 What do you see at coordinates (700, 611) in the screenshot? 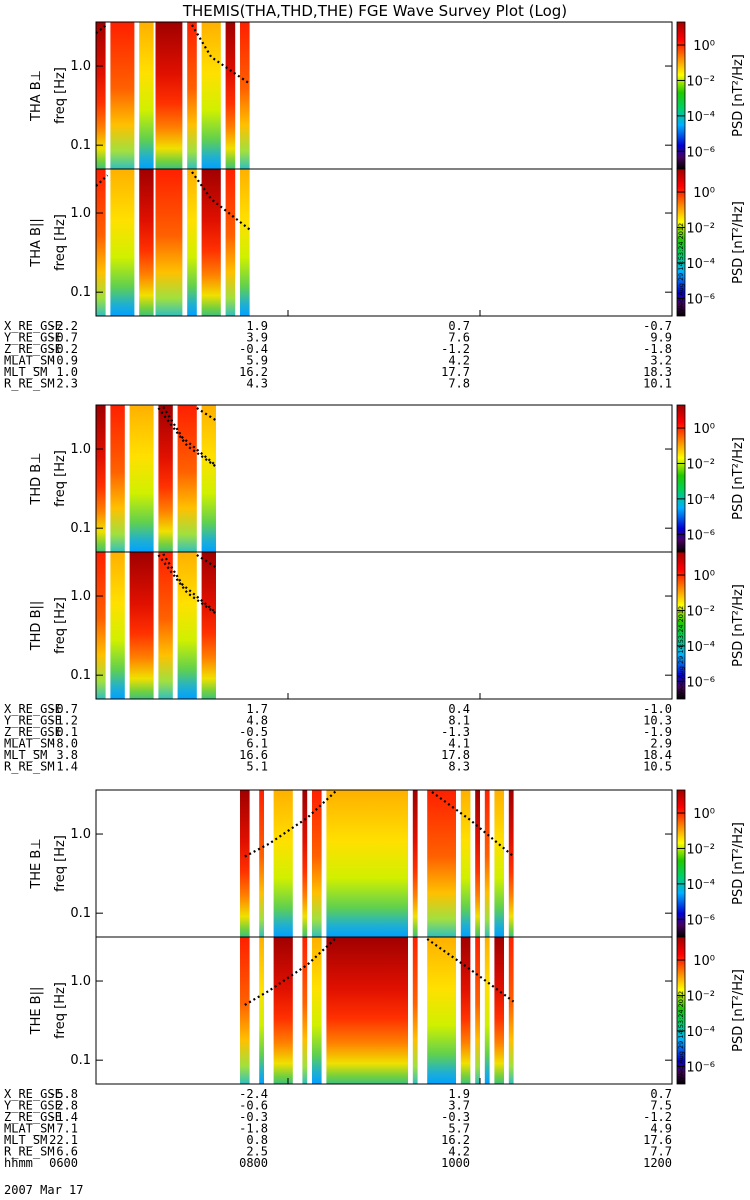
I see `colorbar-tick-label: 10⁻²` at bounding box center [700, 611].